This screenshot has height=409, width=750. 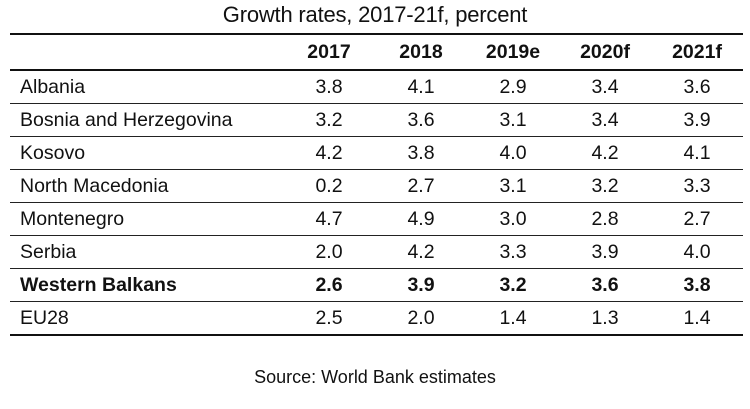 What do you see at coordinates (605, 52) in the screenshot?
I see `column-header-2020f: 2020f` at bounding box center [605, 52].